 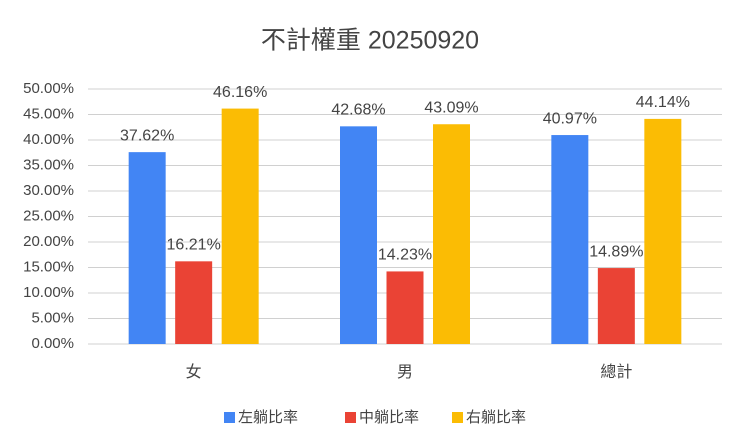 What do you see at coordinates (616, 251) in the screenshot?
I see `data-label: 14.89%` at bounding box center [616, 251].